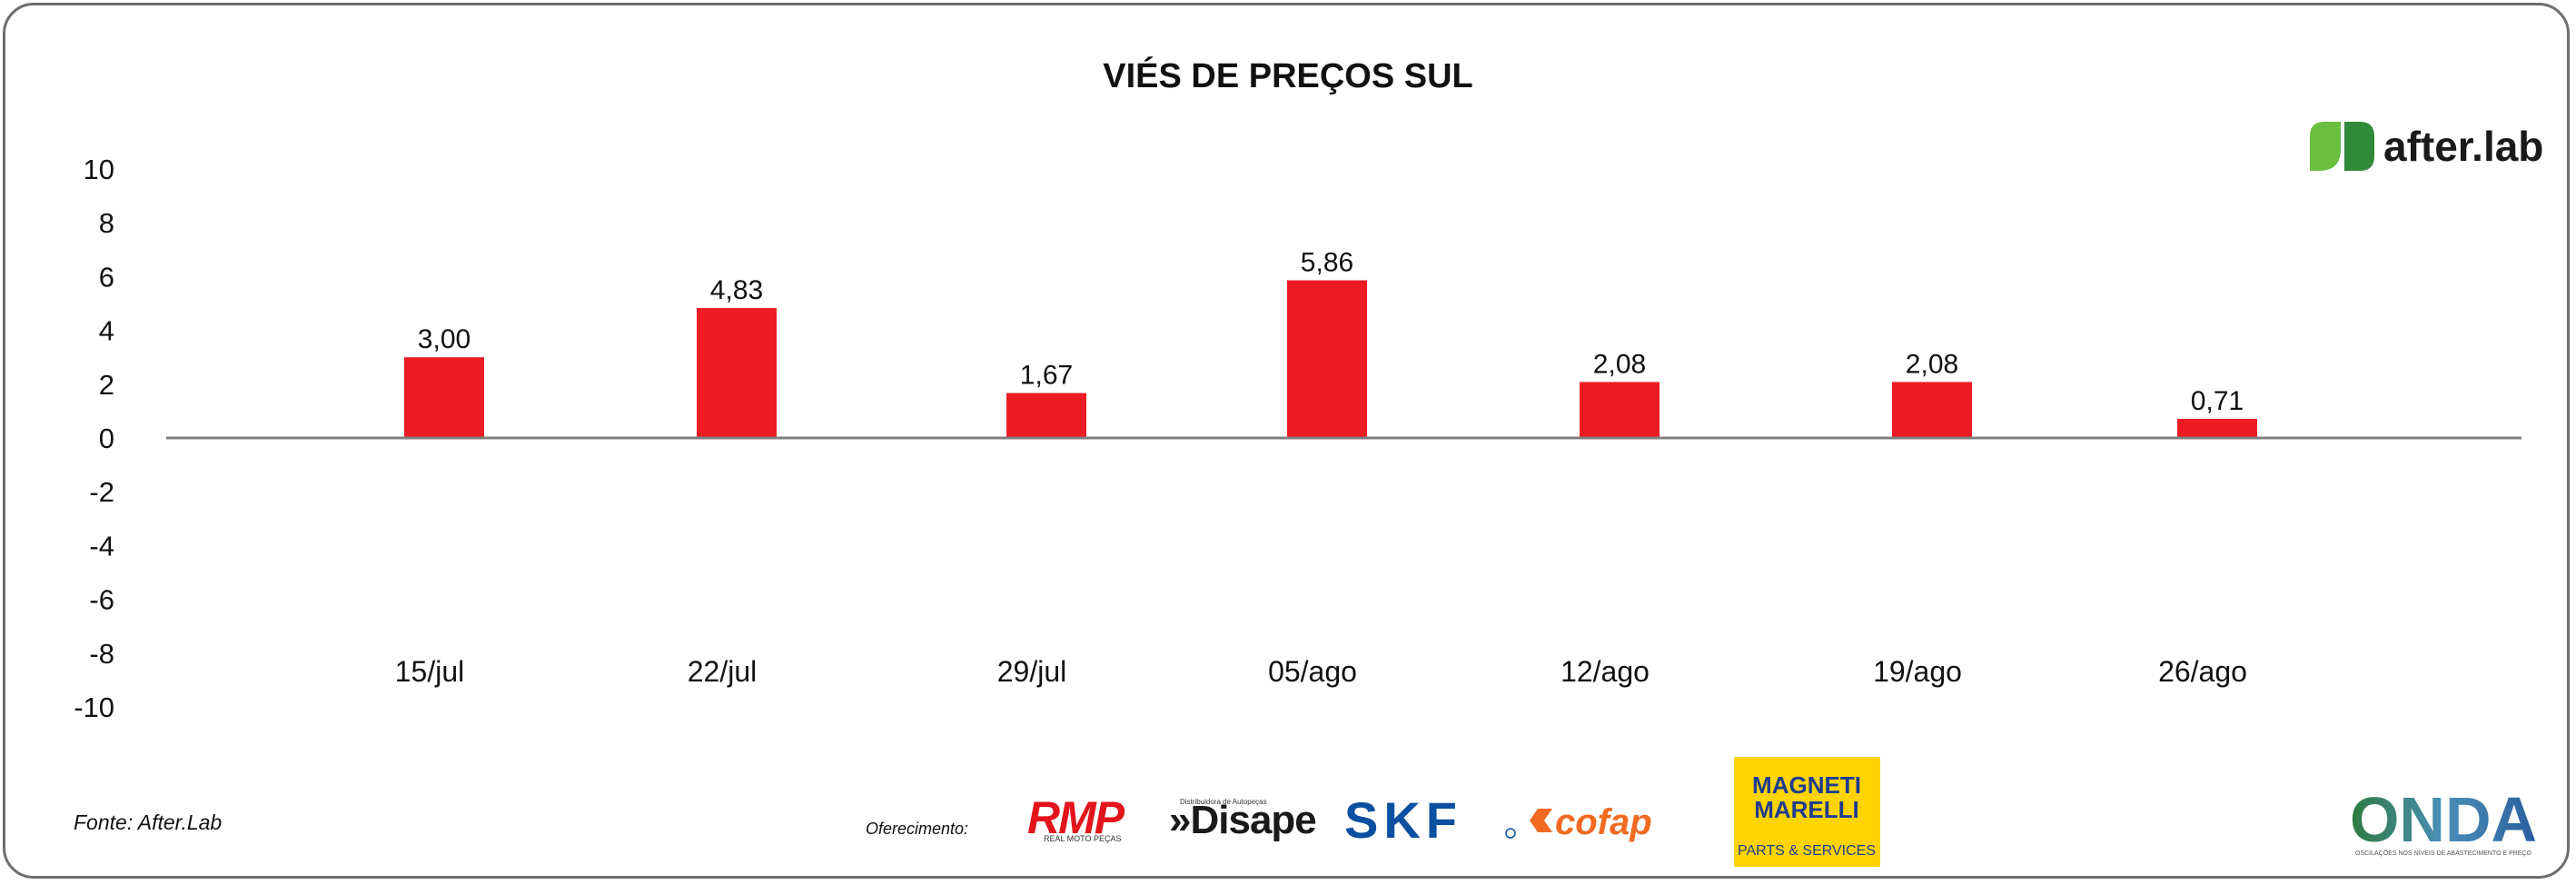  What do you see at coordinates (1932, 410) in the screenshot?
I see `bar-19-ago` at bounding box center [1932, 410].